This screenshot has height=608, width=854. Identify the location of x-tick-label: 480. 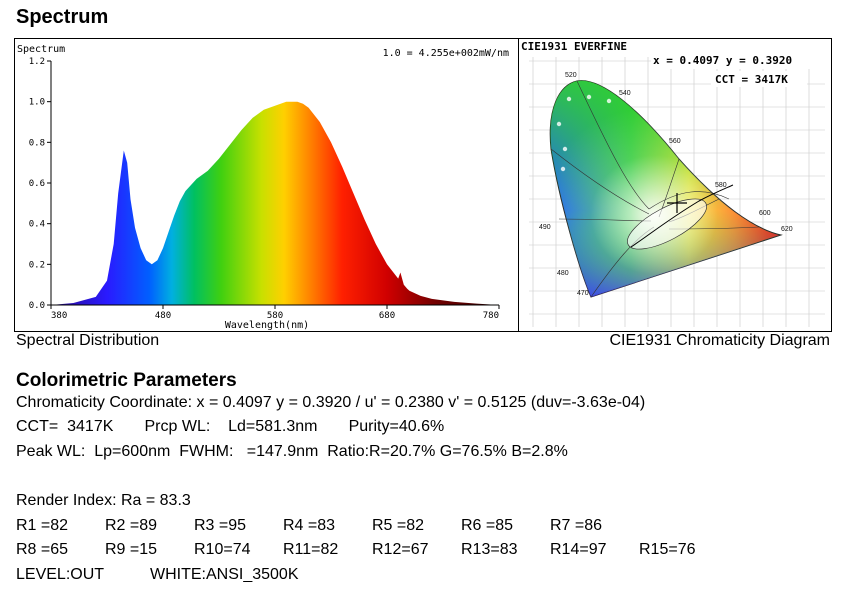
(163, 316).